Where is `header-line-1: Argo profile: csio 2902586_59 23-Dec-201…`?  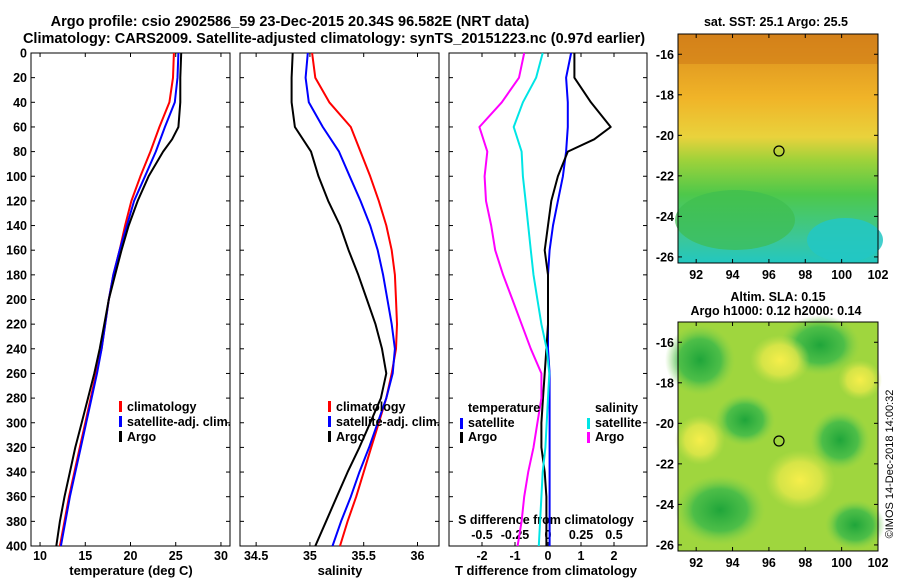 header-line-1: Argo profile: csio 2902586_59 23-Dec-201… is located at coordinates (290, 22).